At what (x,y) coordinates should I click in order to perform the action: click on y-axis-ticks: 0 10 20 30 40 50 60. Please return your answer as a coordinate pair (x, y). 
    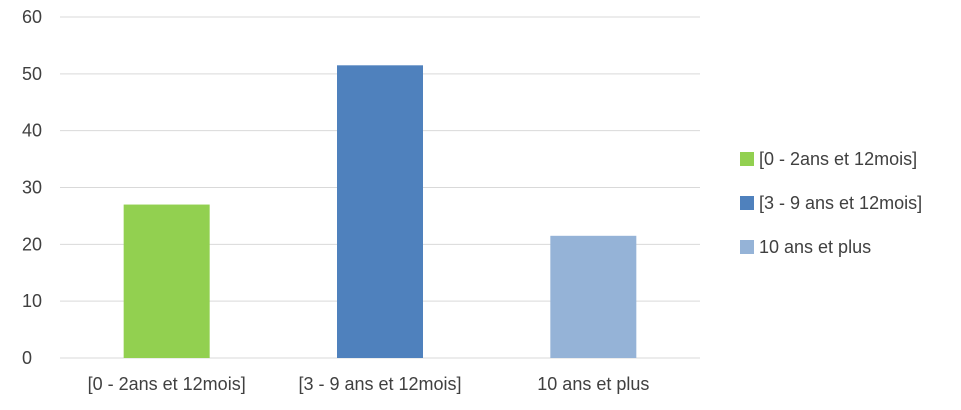
    Looking at the image, I should click on (32, 187).